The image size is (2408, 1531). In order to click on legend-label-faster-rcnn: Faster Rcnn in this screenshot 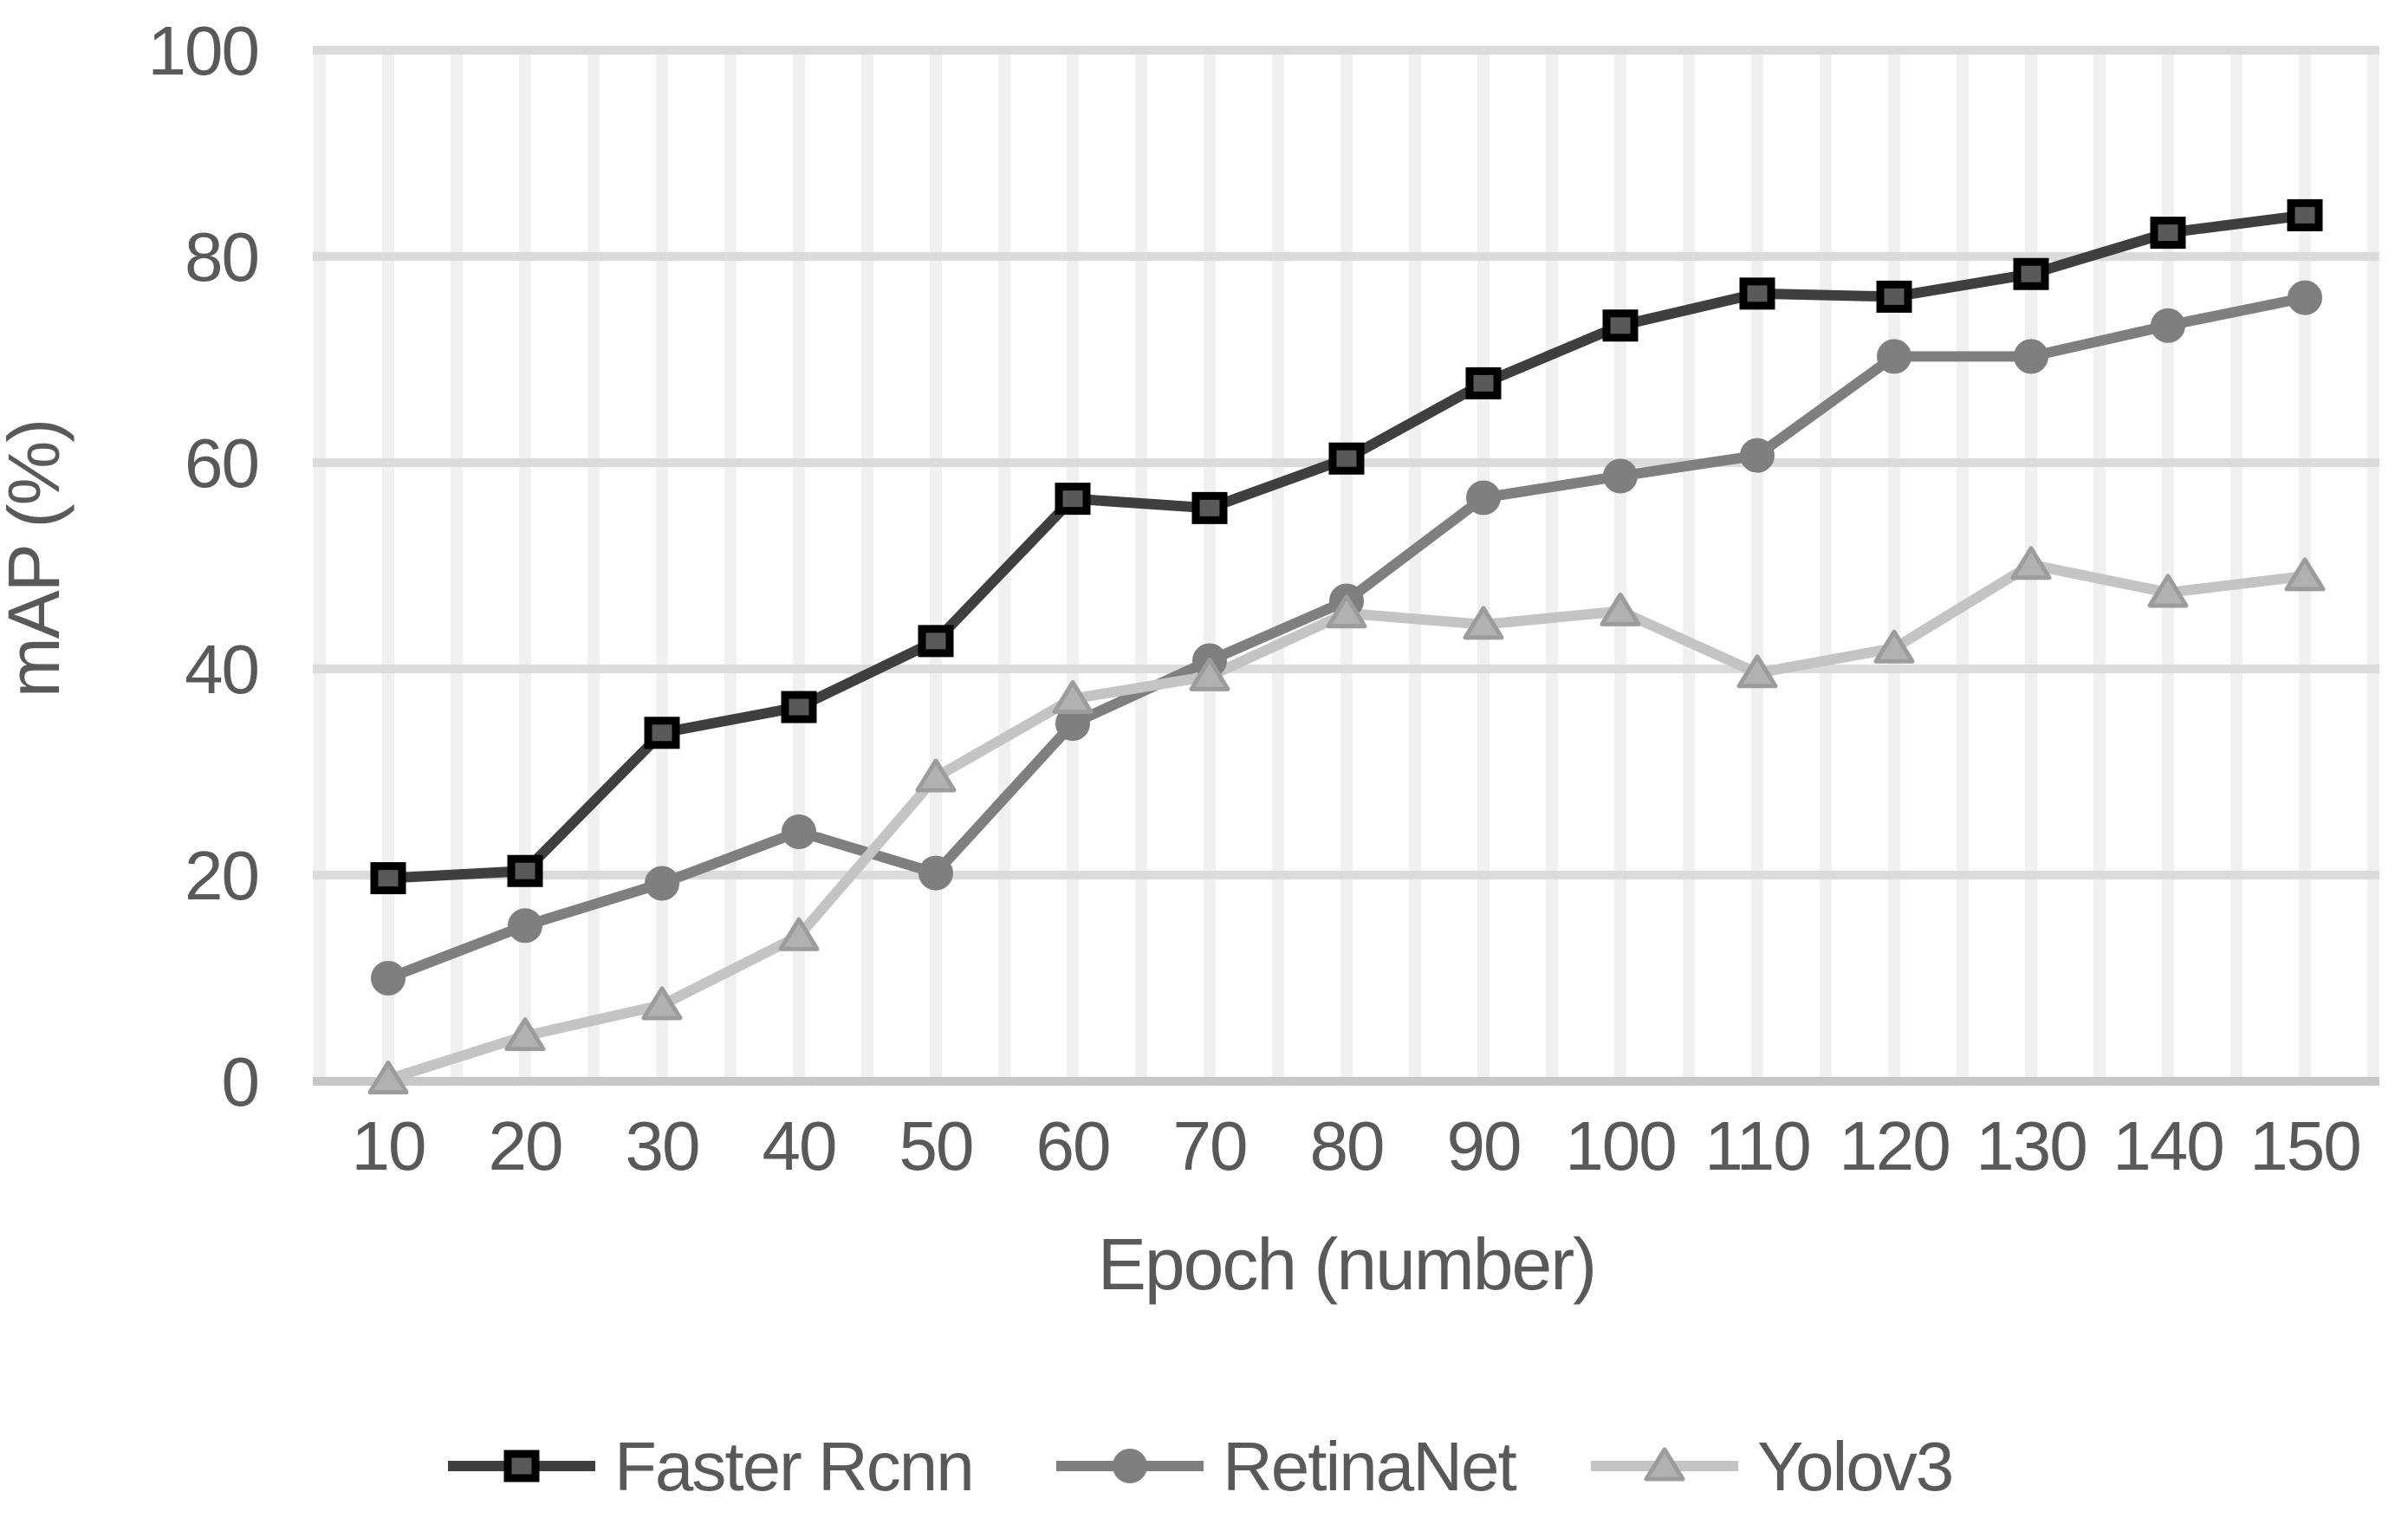, I will do `click(793, 1466)`.